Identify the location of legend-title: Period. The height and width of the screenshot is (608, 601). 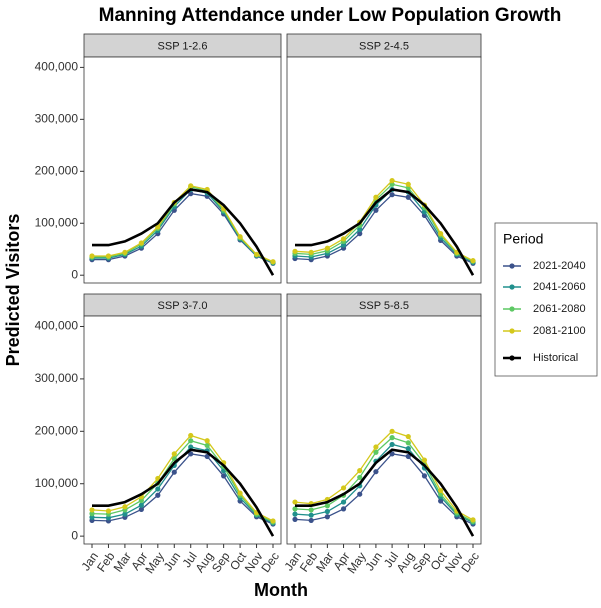
(523, 239).